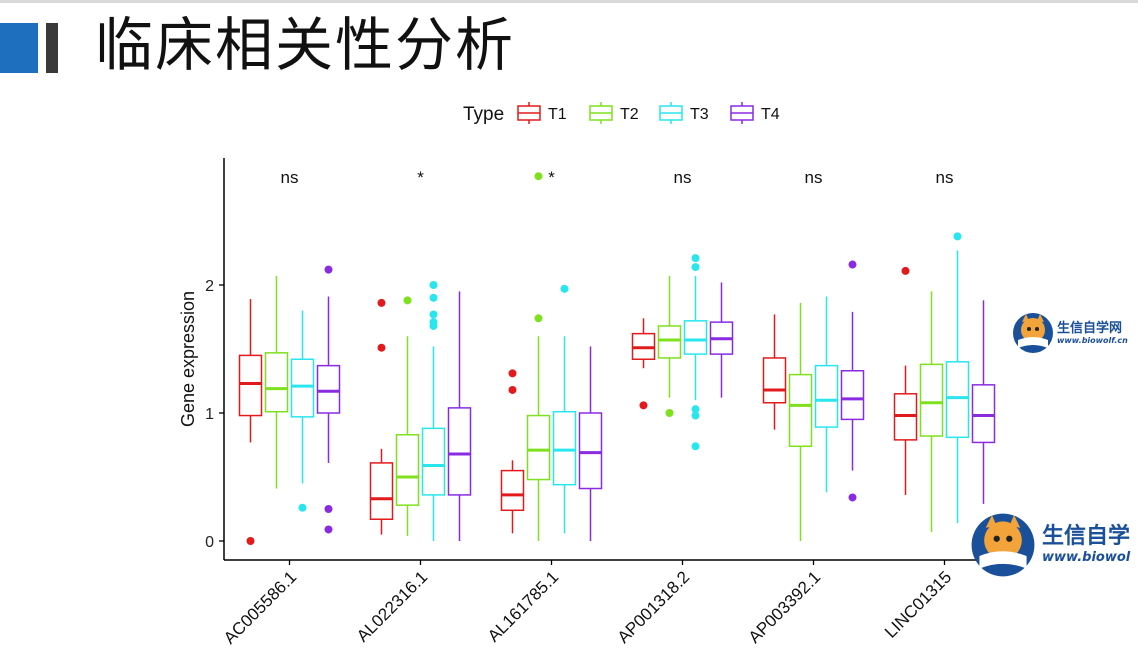  I want to click on legend-label: T4, so click(770, 114).